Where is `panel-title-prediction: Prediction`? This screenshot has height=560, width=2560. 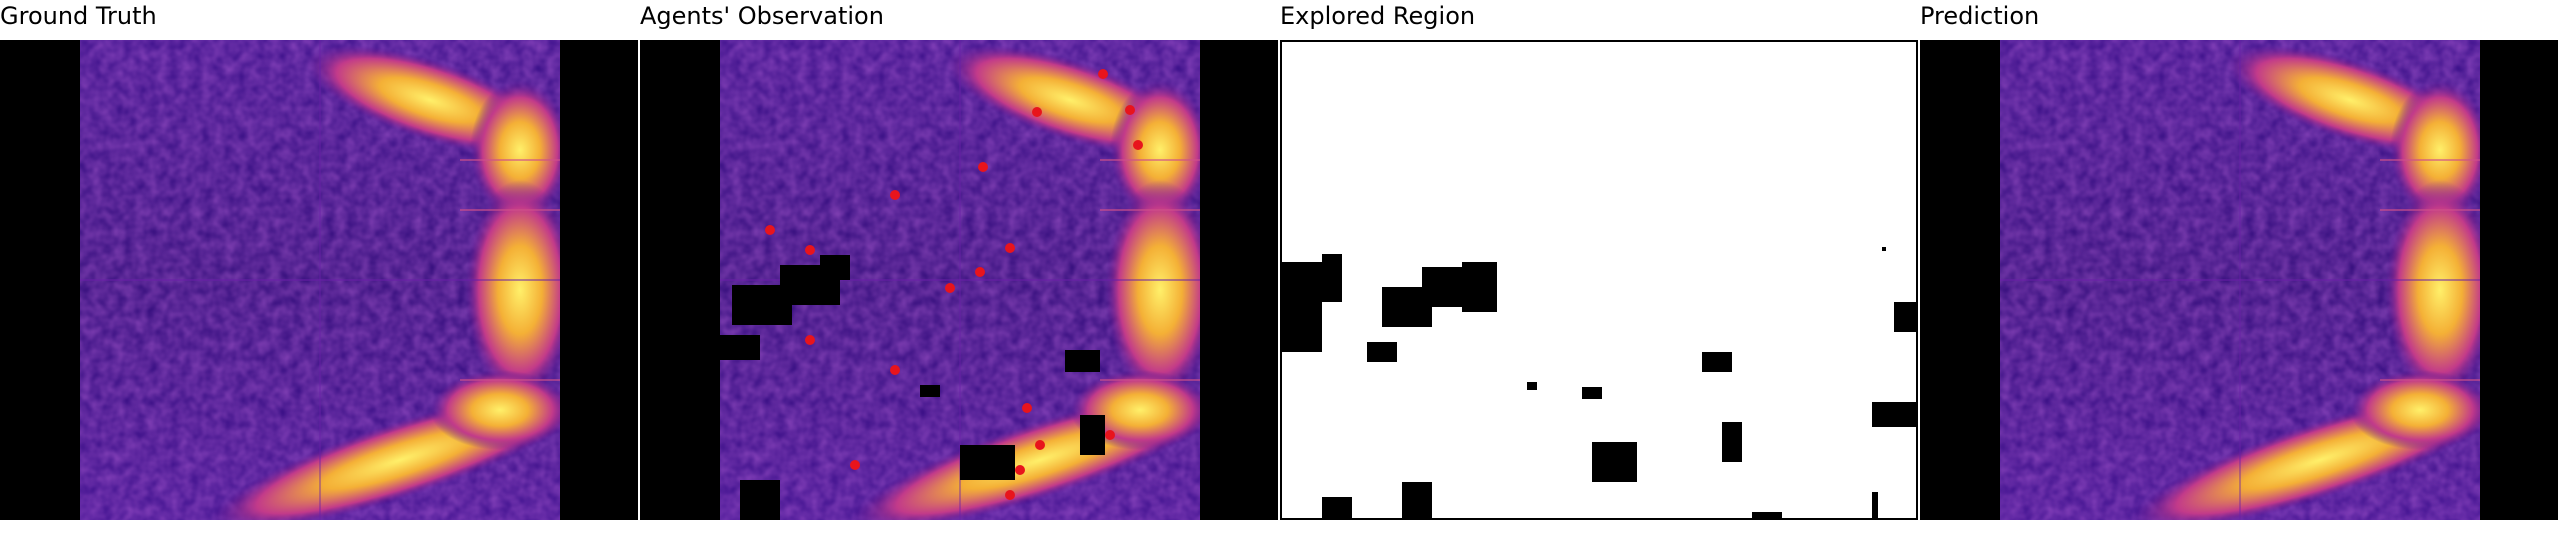
panel-title-prediction: Prediction is located at coordinates (1980, 16).